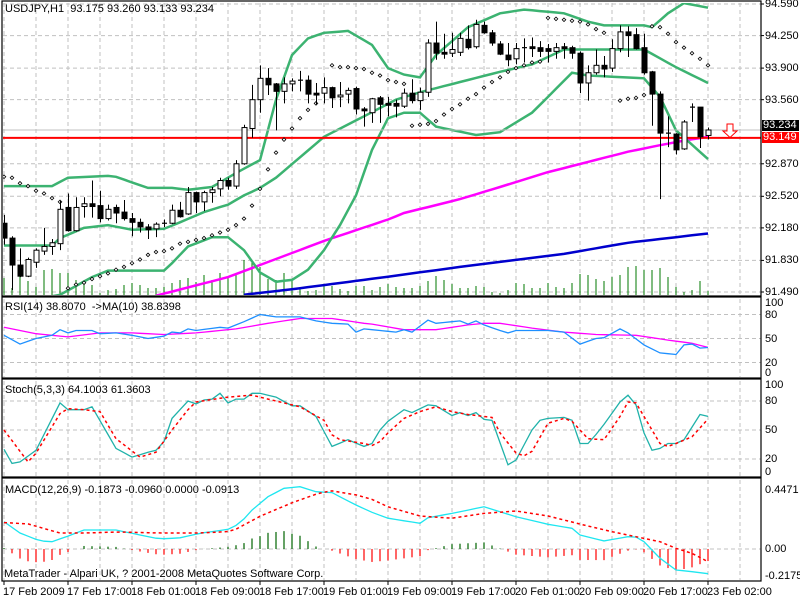 The image size is (800, 600). Describe the element at coordinates (356, 334) in the screenshot. I see `rsi-panel` at that location.